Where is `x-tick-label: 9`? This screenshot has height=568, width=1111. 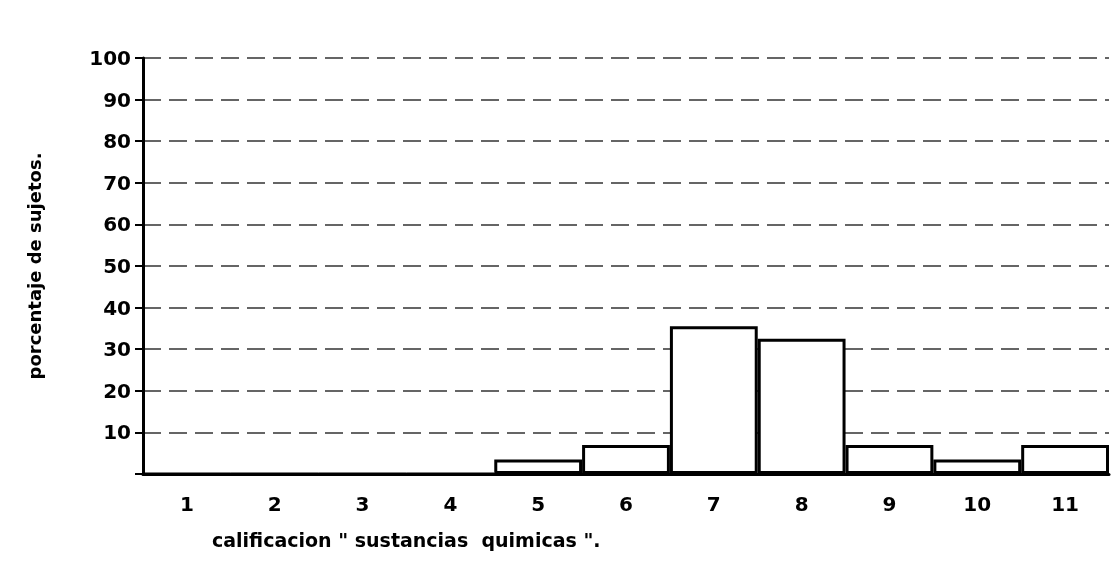
x-tick-label: 9 is located at coordinates (889, 504).